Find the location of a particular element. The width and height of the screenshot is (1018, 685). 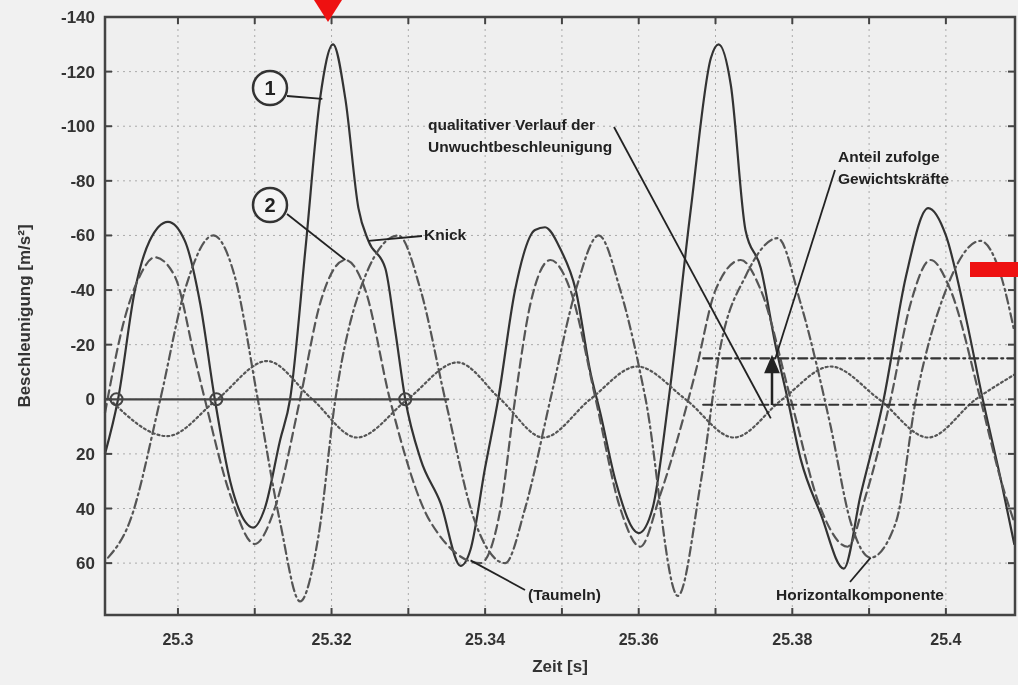

annotation: Anteil zufolge Gewichtskräfte is located at coordinates (894, 167).